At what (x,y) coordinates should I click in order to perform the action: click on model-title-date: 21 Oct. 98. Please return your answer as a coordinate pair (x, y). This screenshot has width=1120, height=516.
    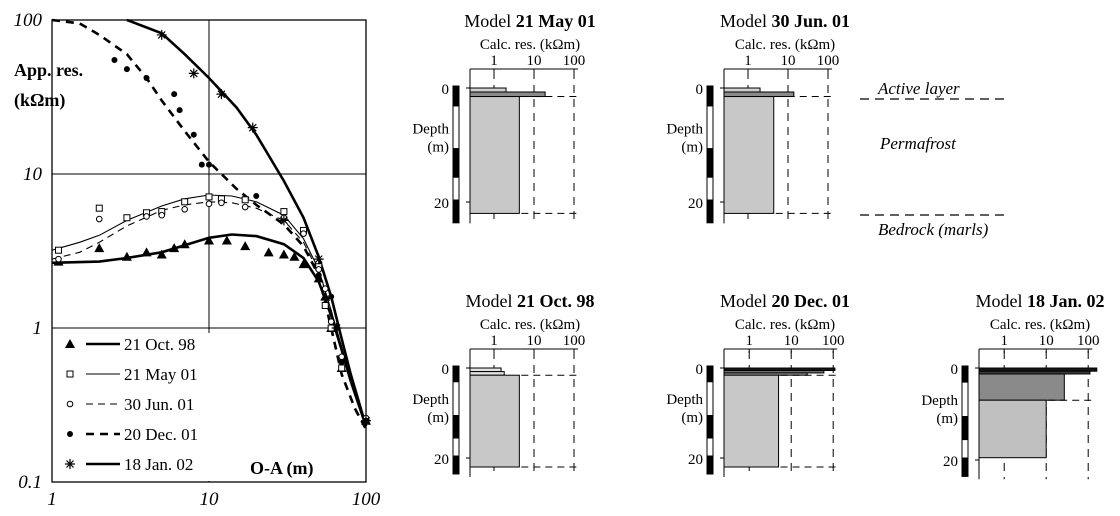
    Looking at the image, I should click on (555, 301).